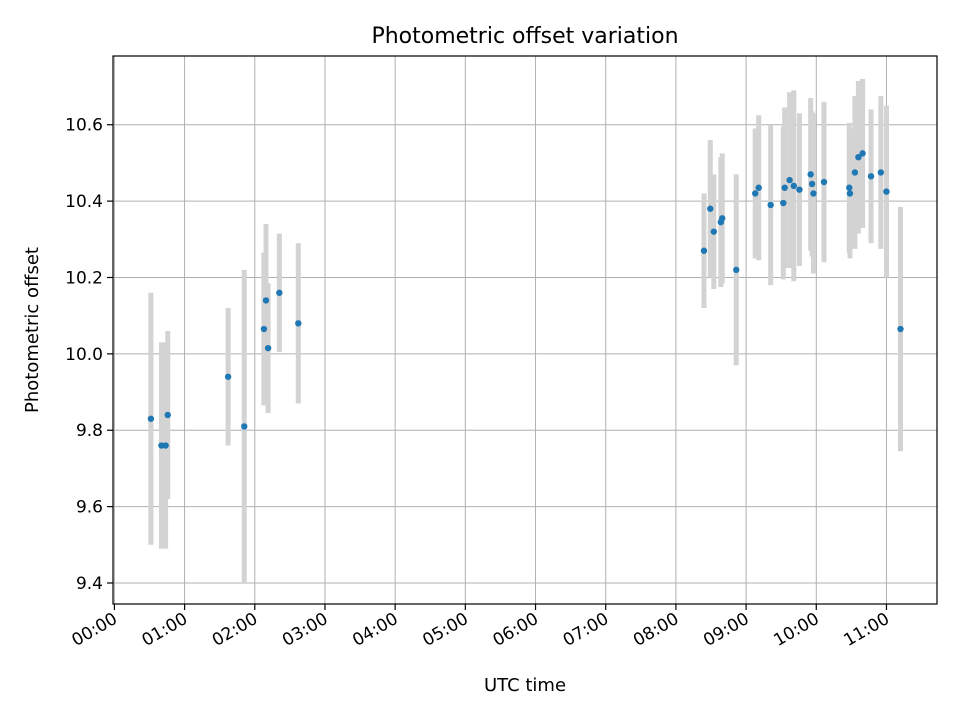 This screenshot has width=960, height=724. What do you see at coordinates (524, 36) in the screenshot?
I see `chart-title: Photometric offset variation` at bounding box center [524, 36].